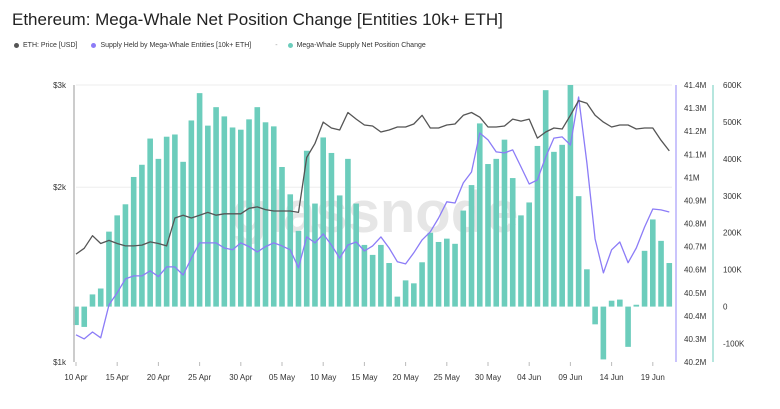  Describe the element at coordinates (570, 377) in the screenshot. I see `x-axis-tick: 09 Jun` at that location.